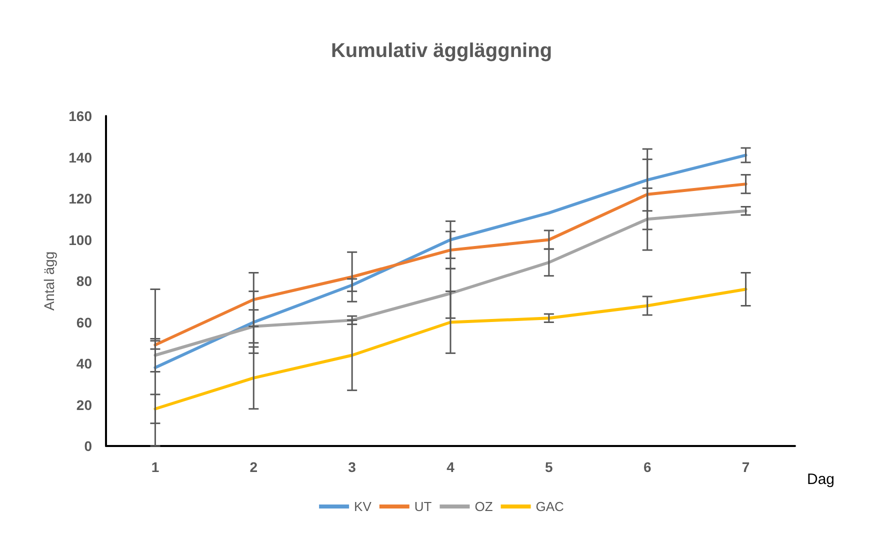 The height and width of the screenshot is (534, 883). I want to click on y-tick-label: 120, so click(80, 198).